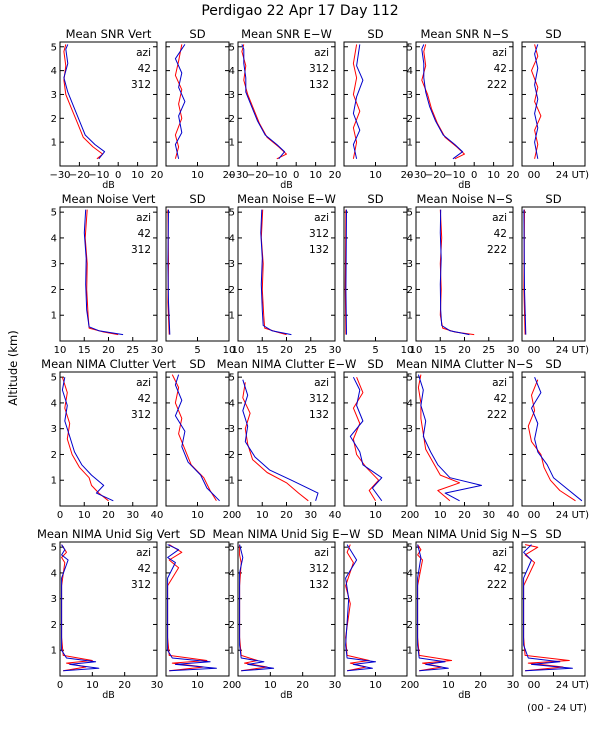 The height and width of the screenshot is (750, 600). Describe the element at coordinates (276, 175) in the screenshot. I see `x-tick-label: −10` at that location.